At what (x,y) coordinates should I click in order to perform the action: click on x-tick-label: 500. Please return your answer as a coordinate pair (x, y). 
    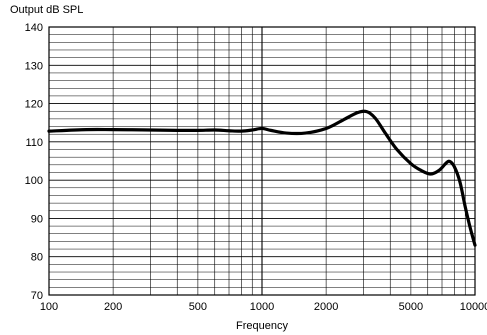
    Looking at the image, I should click on (198, 307).